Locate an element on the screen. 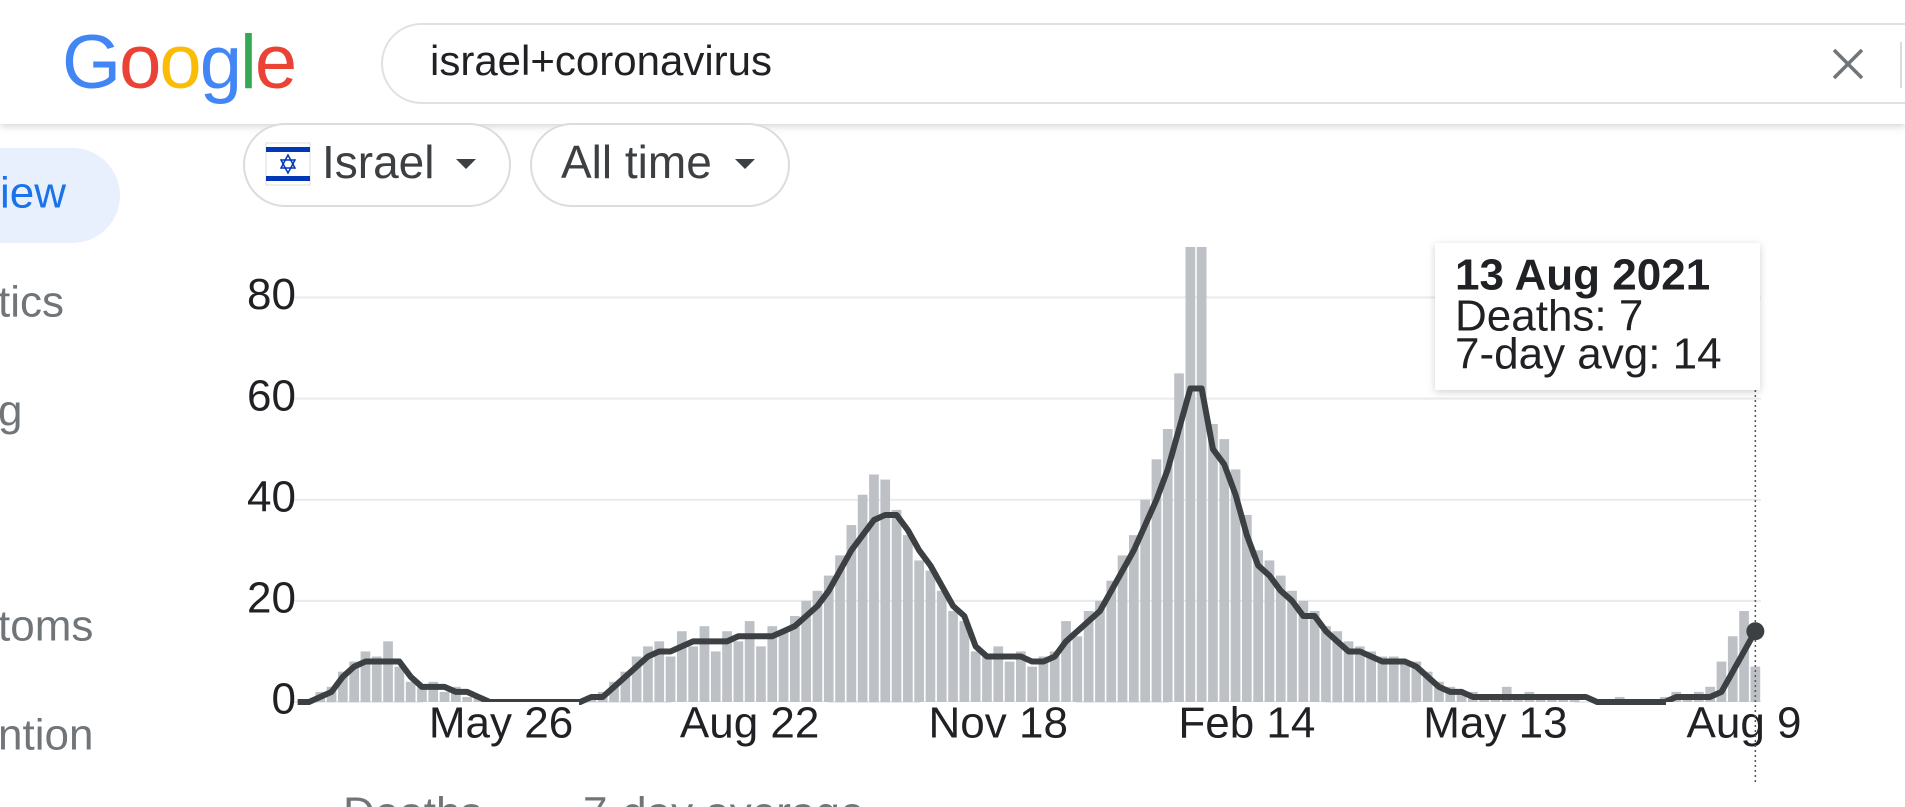  search-query: israel+coronavirus is located at coordinates (601, 60).